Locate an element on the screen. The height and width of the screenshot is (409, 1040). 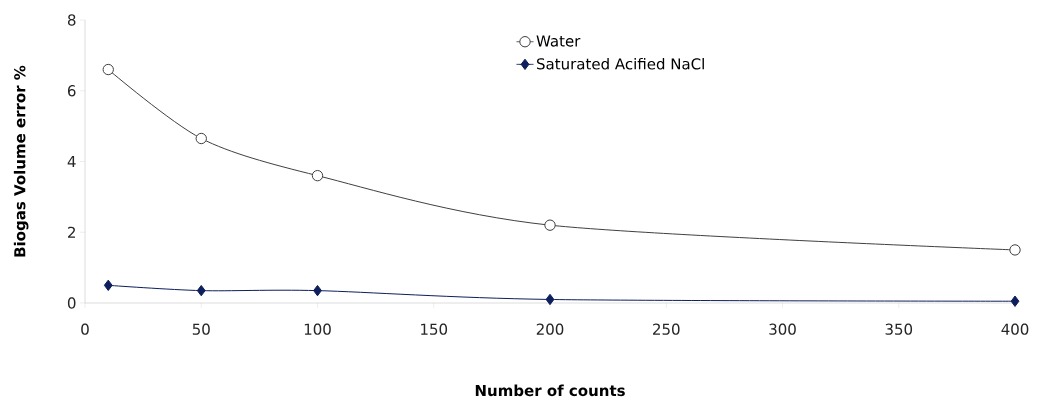
x-tick-label: 200 is located at coordinates (550, 329).